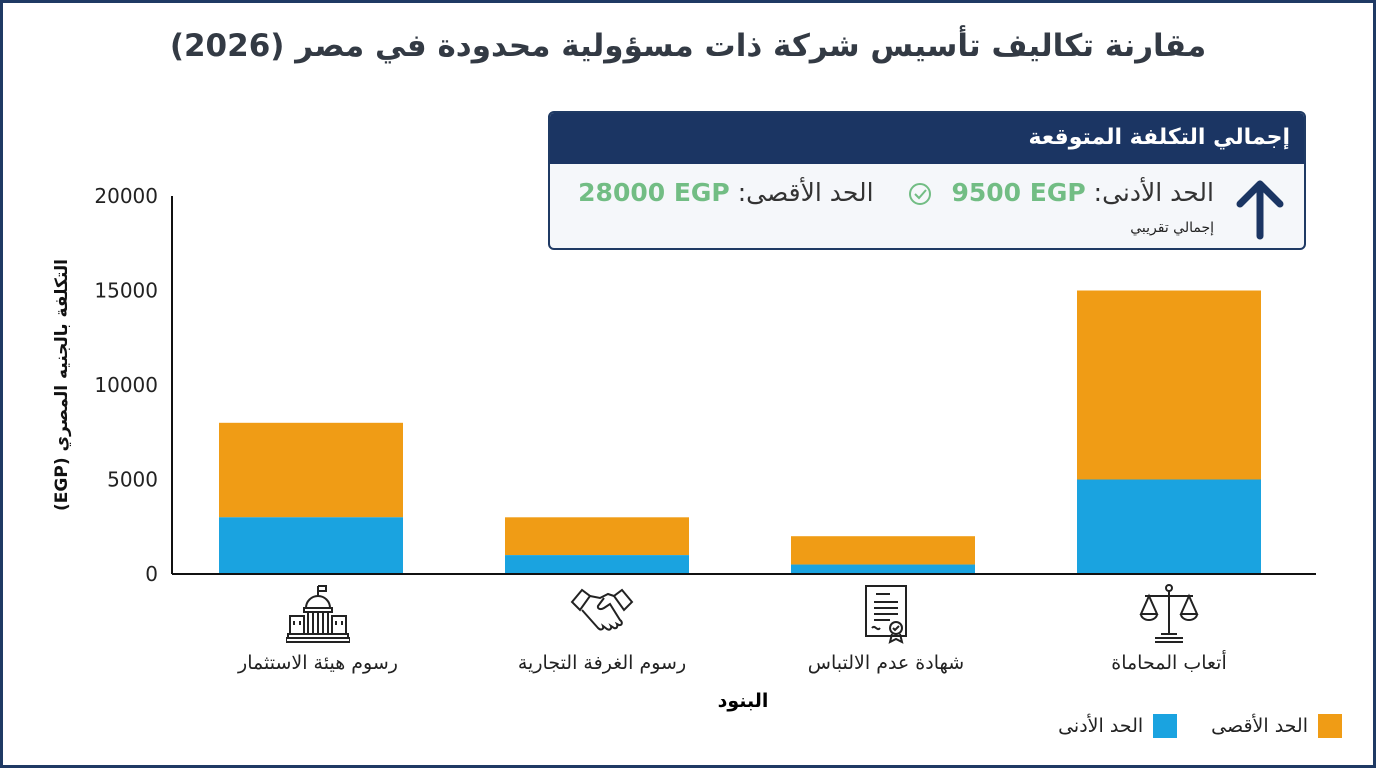 Image resolution: width=1376 pixels, height=768 pixels. Describe the element at coordinates (919, 194) in the screenshot. I see `check-circle-icon` at that location.